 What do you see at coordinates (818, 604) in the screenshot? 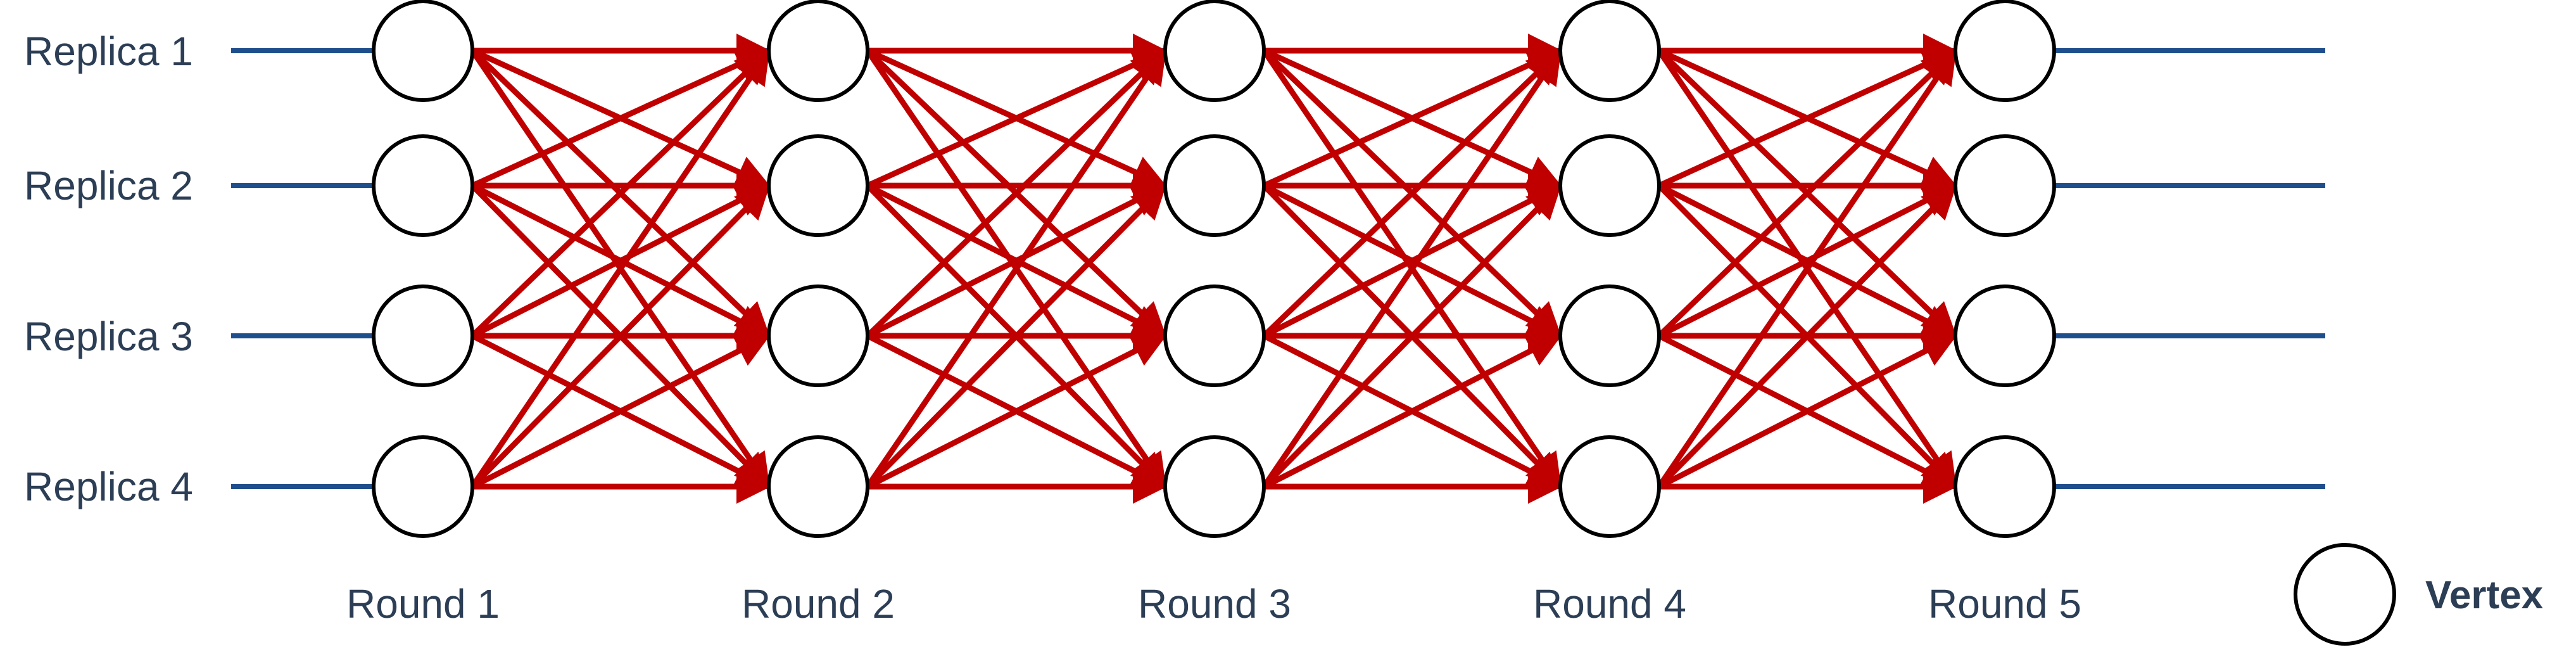
I see `round-label-2: Round 2` at bounding box center [818, 604].